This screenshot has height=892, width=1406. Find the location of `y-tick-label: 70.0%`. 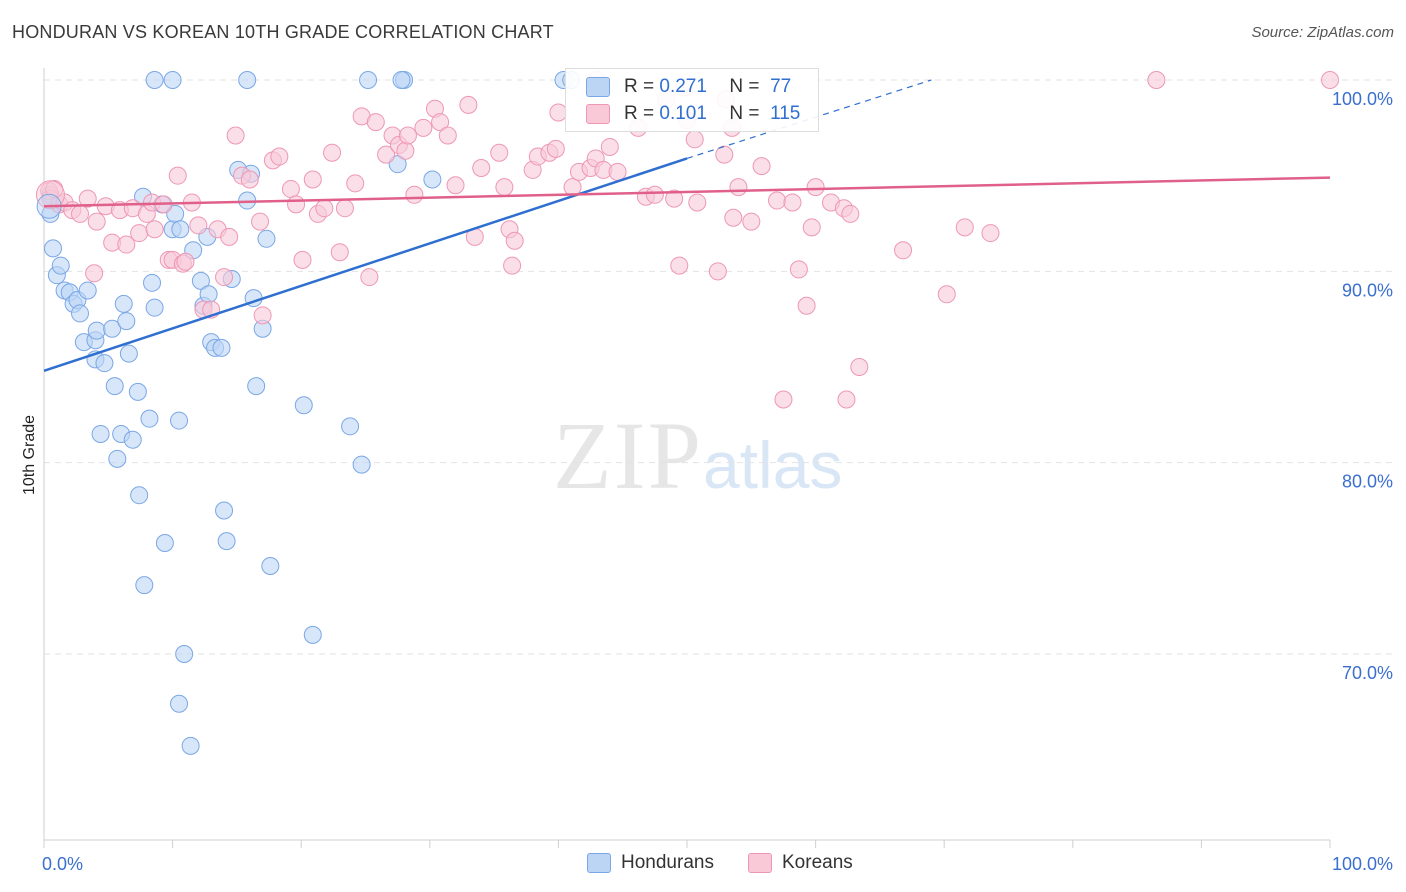

y-tick-label: 70.0% is located at coordinates (1367, 673).